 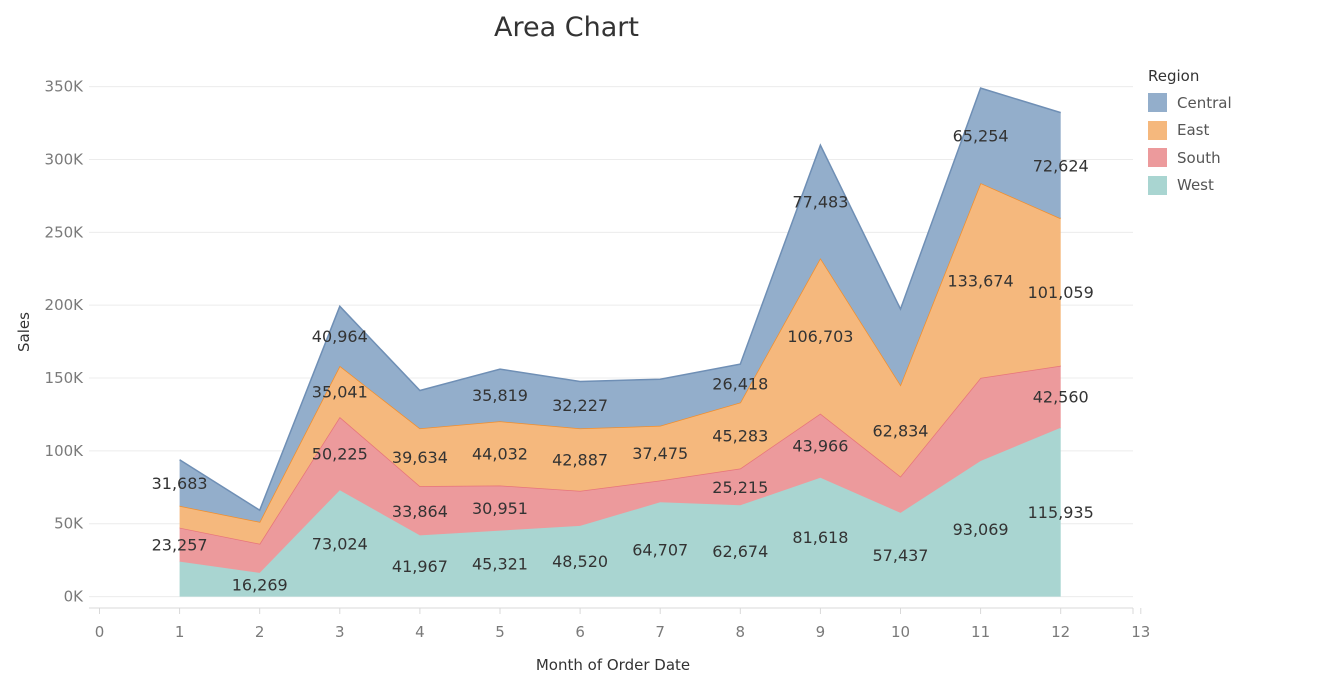 What do you see at coordinates (981, 529) in the screenshot?
I see `data-label: 93,069` at bounding box center [981, 529].